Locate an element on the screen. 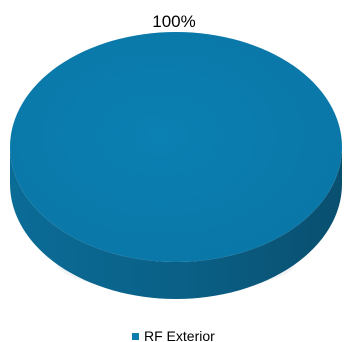  legend-swatch-rf-exterior is located at coordinates (135, 336).